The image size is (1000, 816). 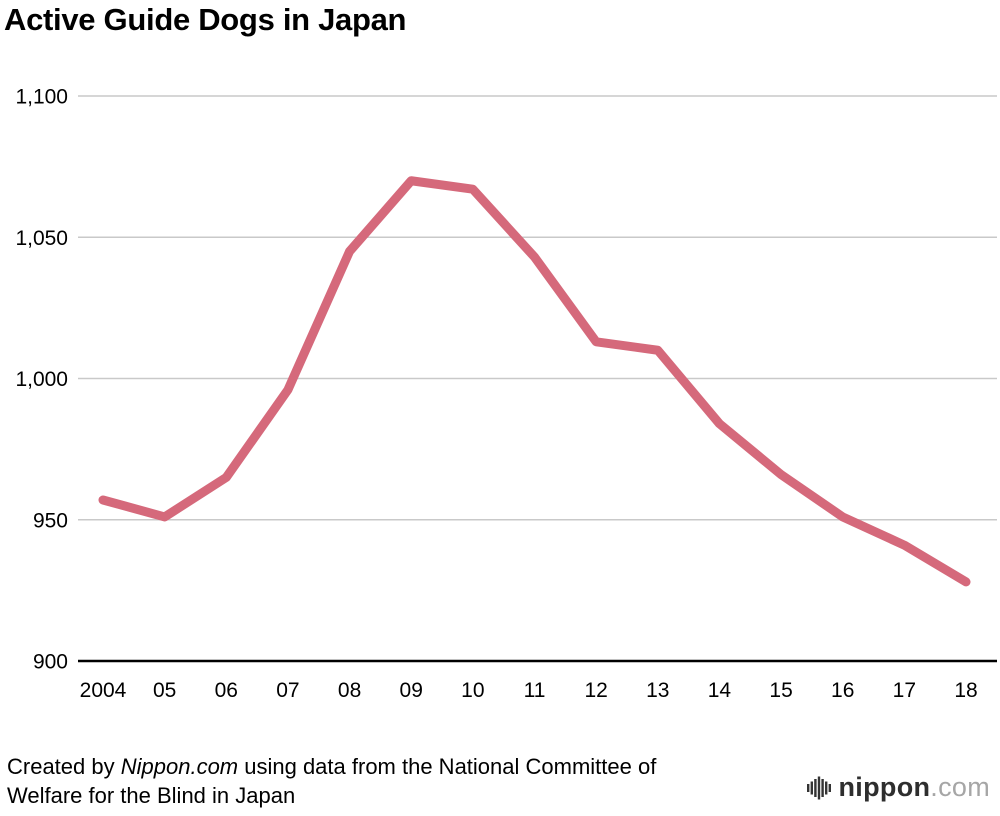 I want to click on y-tick-label: 950, so click(x=50, y=520).